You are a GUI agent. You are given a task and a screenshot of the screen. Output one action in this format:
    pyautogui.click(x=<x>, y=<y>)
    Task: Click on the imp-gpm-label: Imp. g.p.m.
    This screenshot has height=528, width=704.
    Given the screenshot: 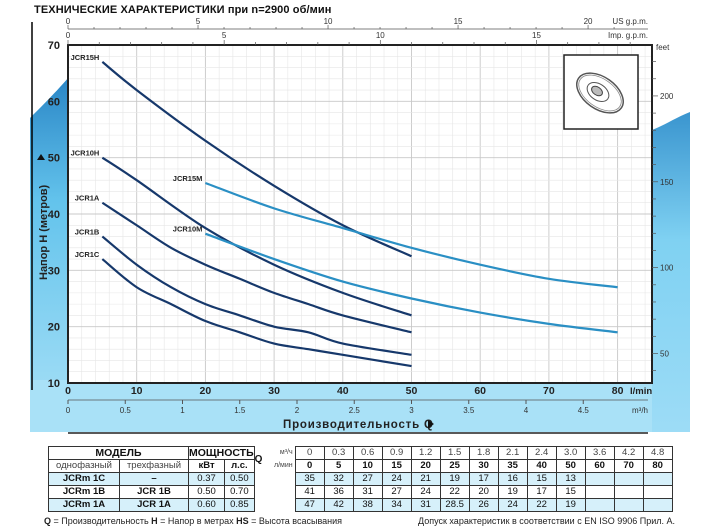 What is the action you would take?
    pyautogui.click(x=628, y=35)
    